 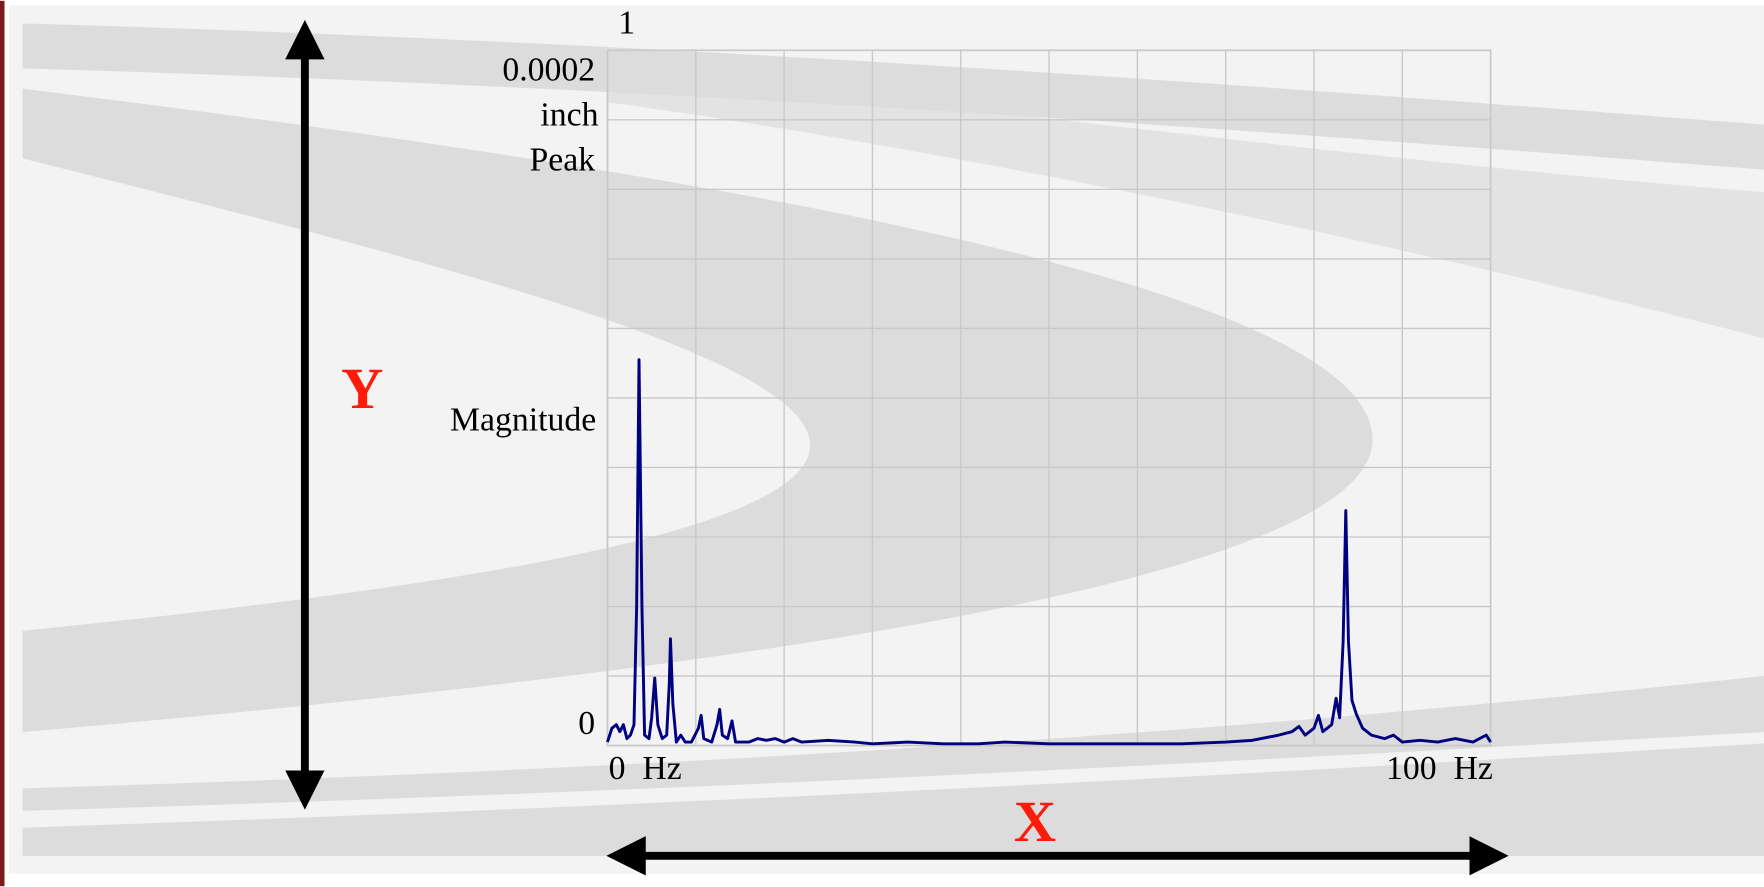 What do you see at coordinates (523, 419) in the screenshot?
I see `y-axis-label: Magnitude` at bounding box center [523, 419].